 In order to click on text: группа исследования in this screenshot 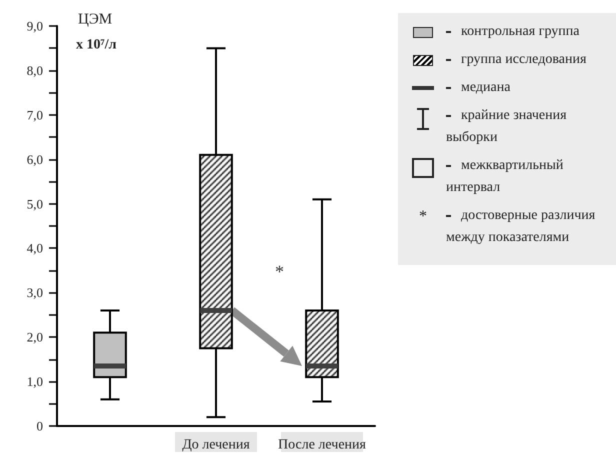, I will do `click(523, 60)`.